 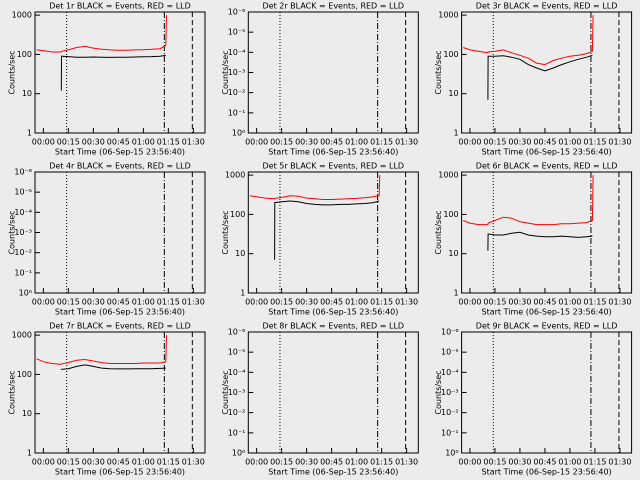 I want to click on panel-title: Det 4r BLACK = Events, RED = LLD, so click(x=120, y=166).